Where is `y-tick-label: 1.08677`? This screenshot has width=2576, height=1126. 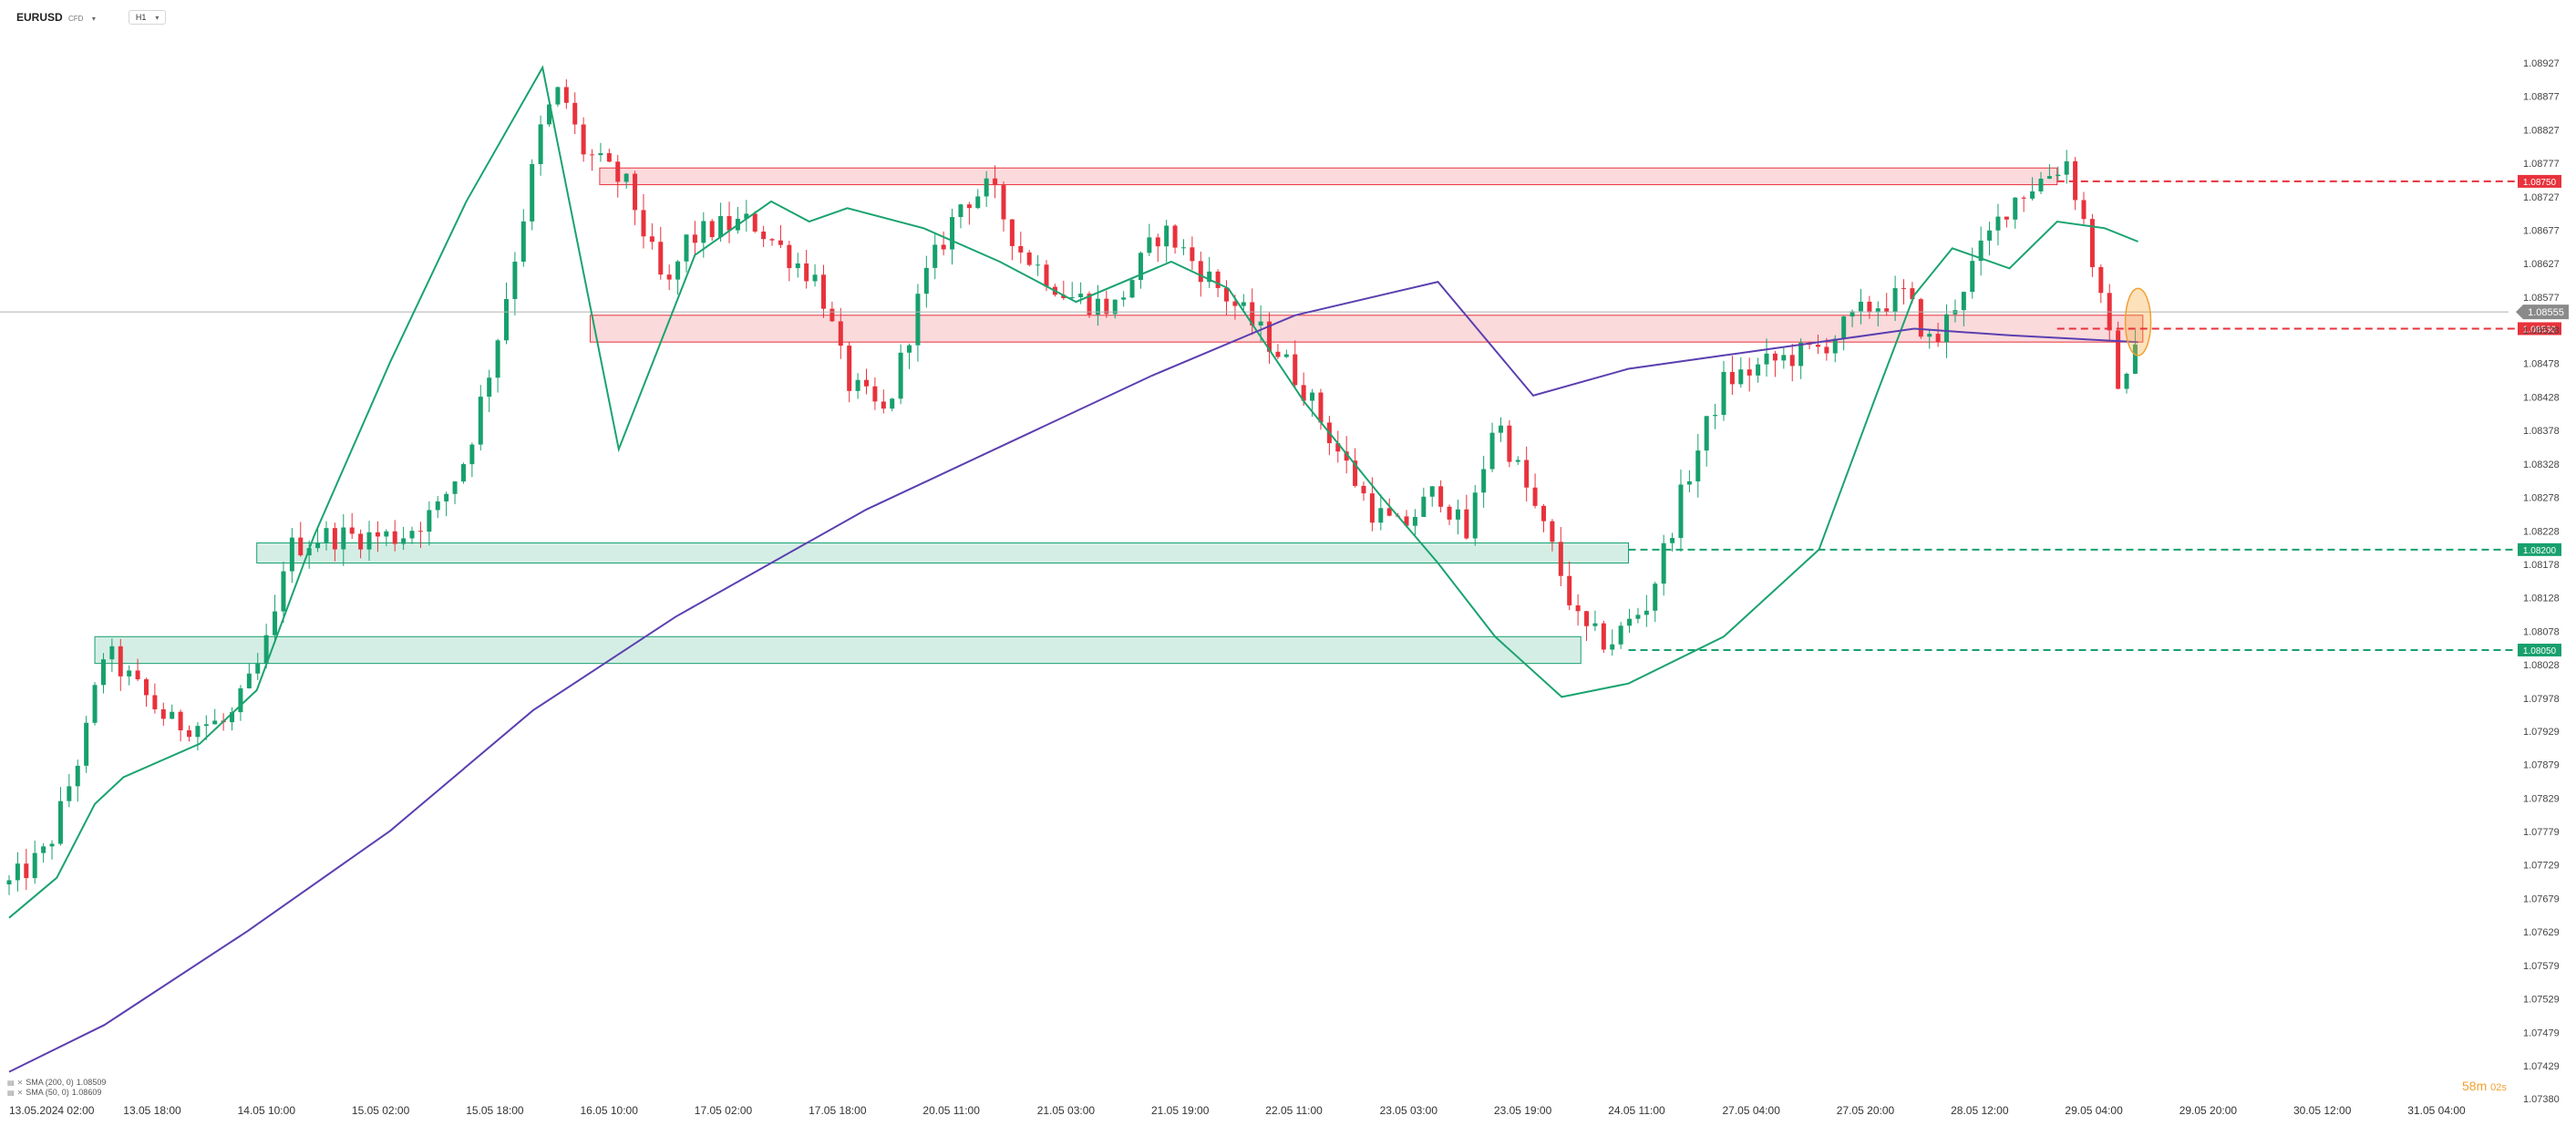 y-tick-label: 1.08677 is located at coordinates (2541, 232).